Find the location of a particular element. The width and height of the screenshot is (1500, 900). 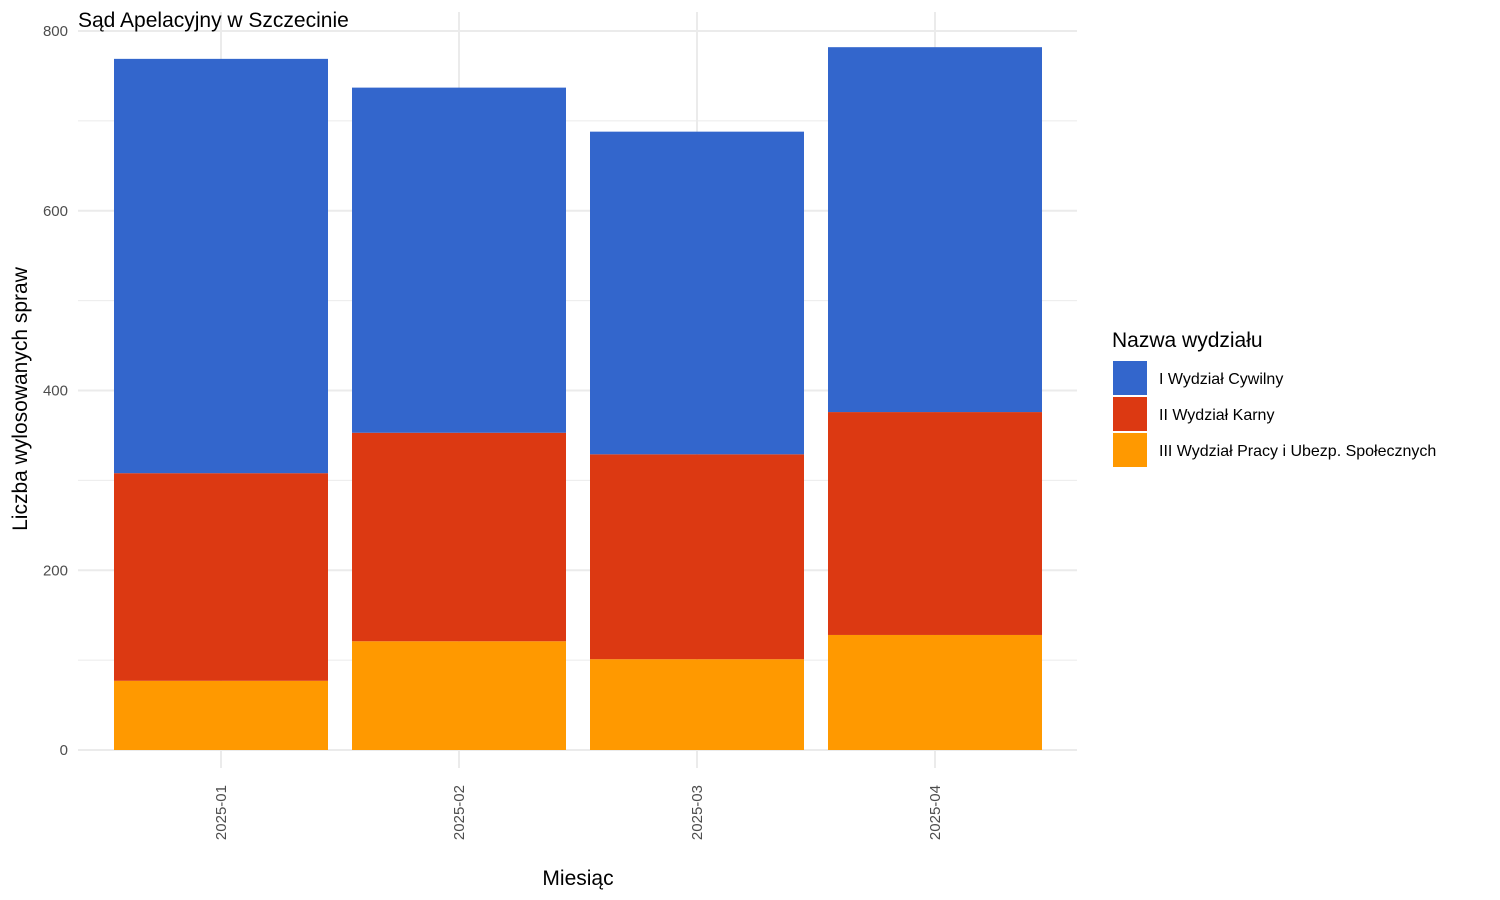

y-axis-title: Liczba wylosowanych spraw is located at coordinates (20, 398).